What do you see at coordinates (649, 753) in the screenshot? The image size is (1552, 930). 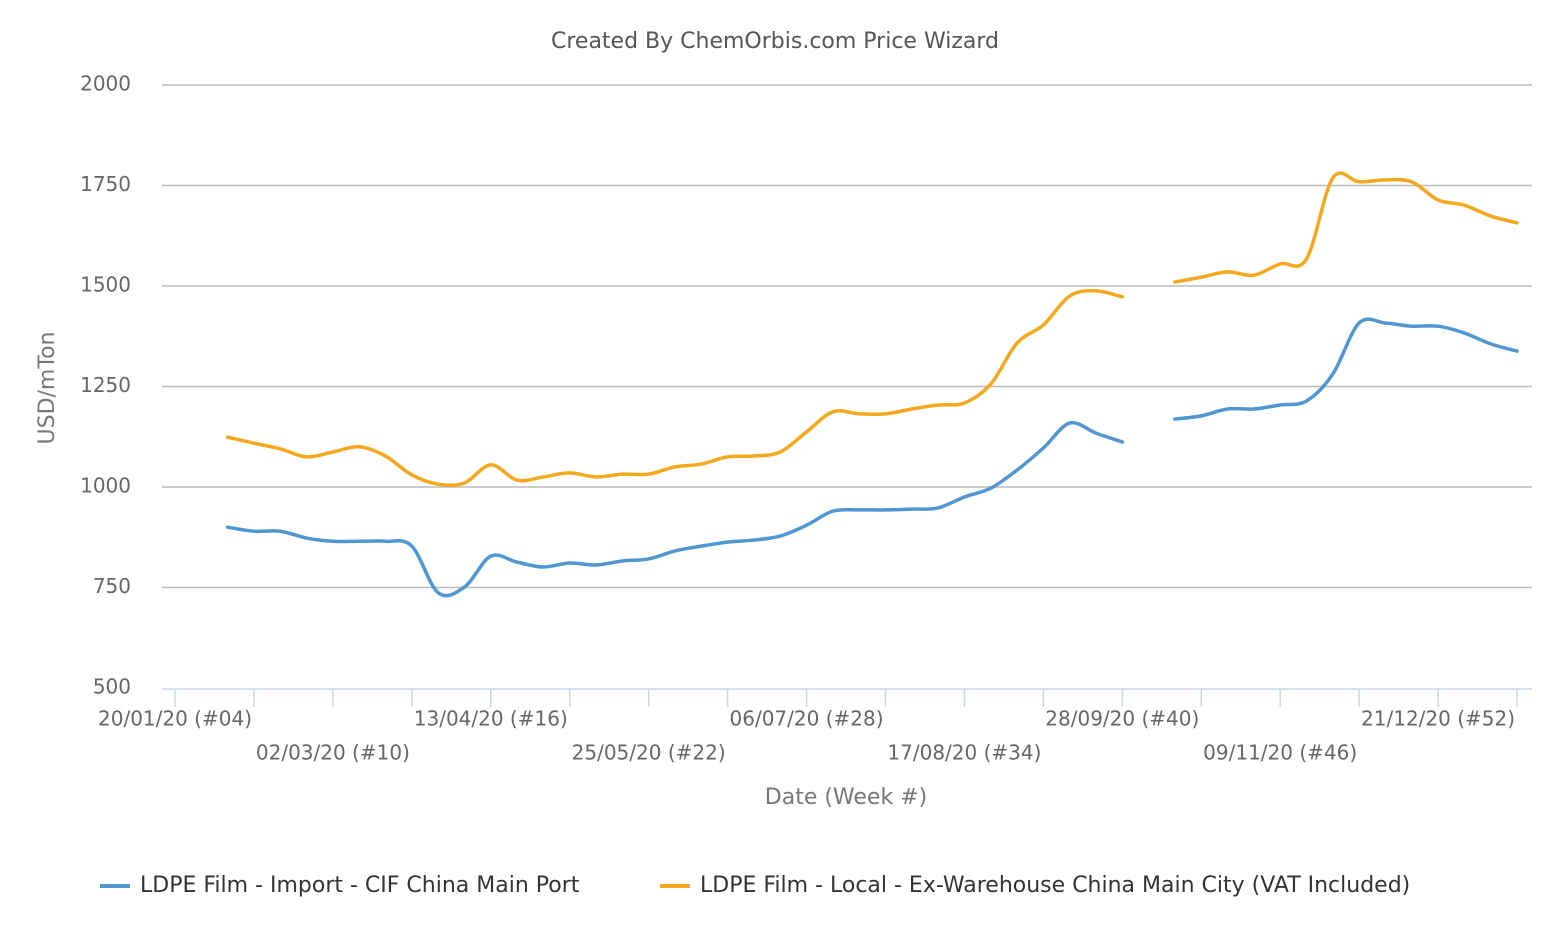 I see `x-tick-label: 25/05/20 (#22)` at bounding box center [649, 753].